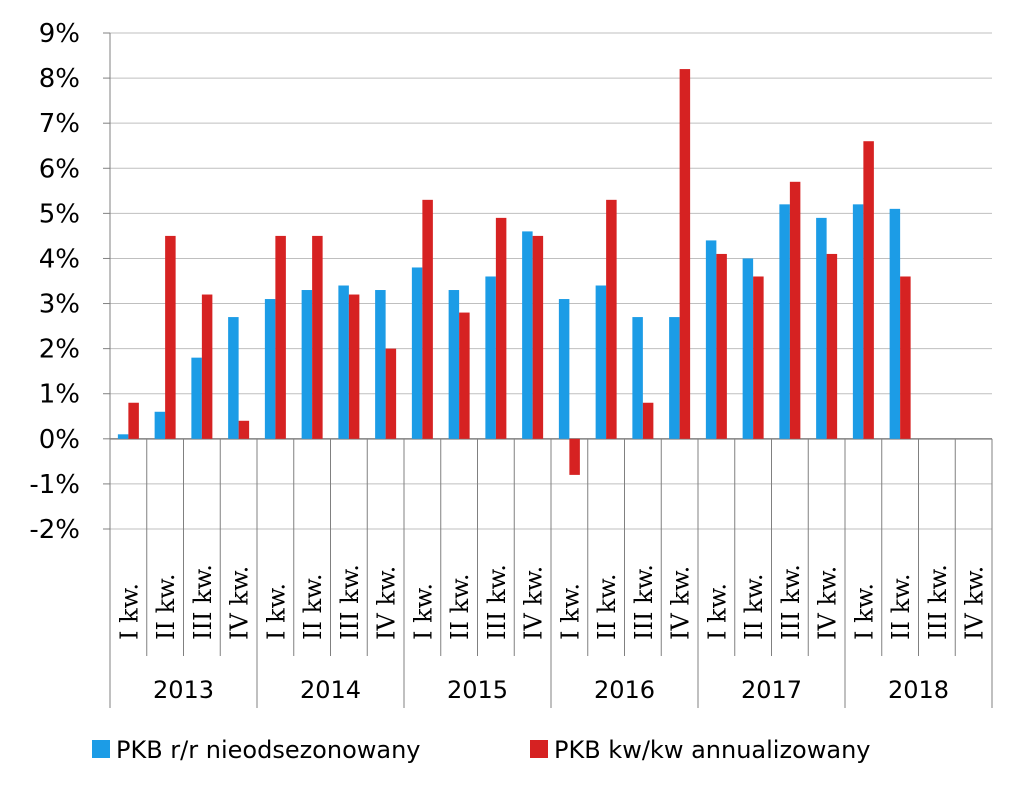 The image size is (1024, 793). What do you see at coordinates (712, 750) in the screenshot?
I see `legend-label-series-2: PKB kw/kw annualizowany` at bounding box center [712, 750].